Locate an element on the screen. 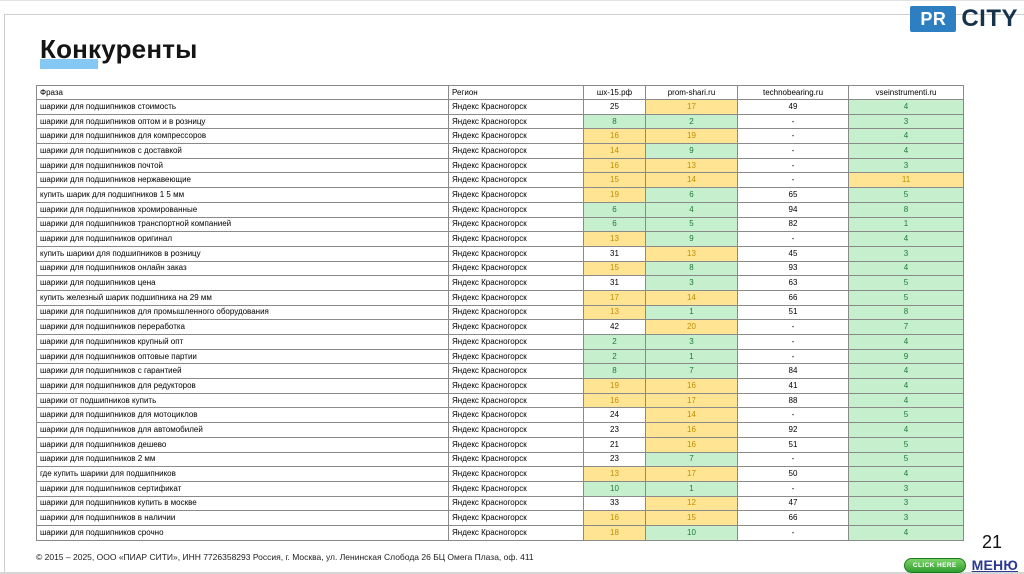 The image size is (1024, 574). position-value-cell: 92 is located at coordinates (793, 430).